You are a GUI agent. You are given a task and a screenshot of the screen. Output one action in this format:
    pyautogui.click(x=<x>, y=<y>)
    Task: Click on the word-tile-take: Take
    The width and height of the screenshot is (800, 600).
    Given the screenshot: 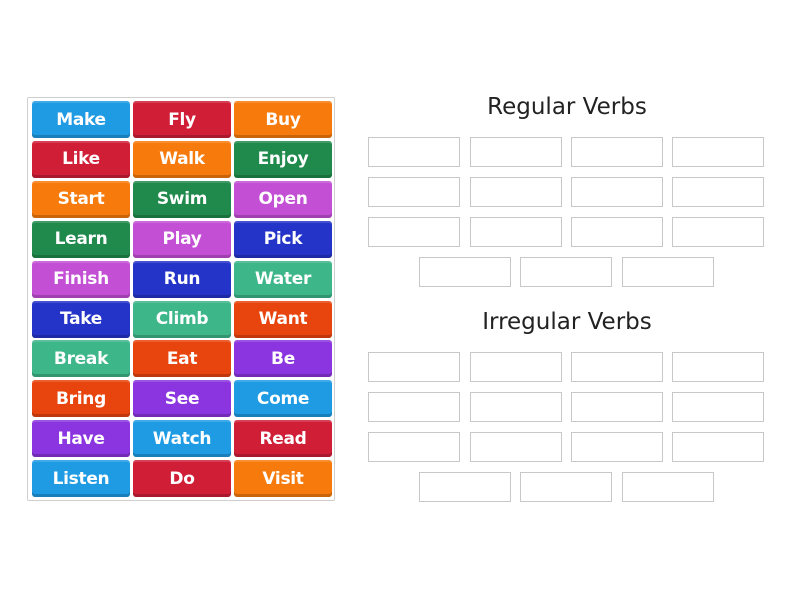 What is the action you would take?
    pyautogui.click(x=81, y=319)
    